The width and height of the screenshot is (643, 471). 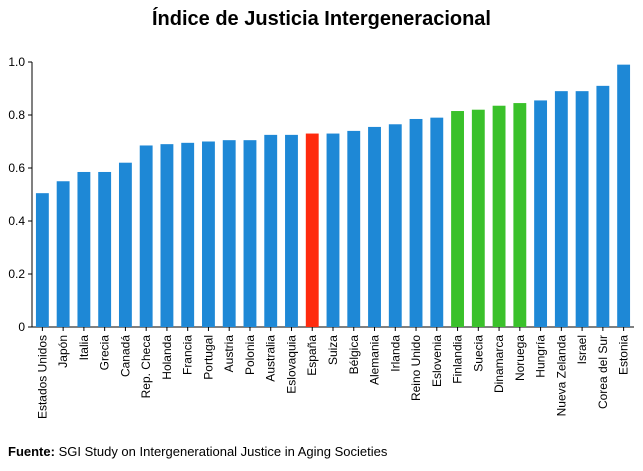 What do you see at coordinates (250, 355) in the screenshot?
I see `x-tick-label: Polonia` at bounding box center [250, 355].